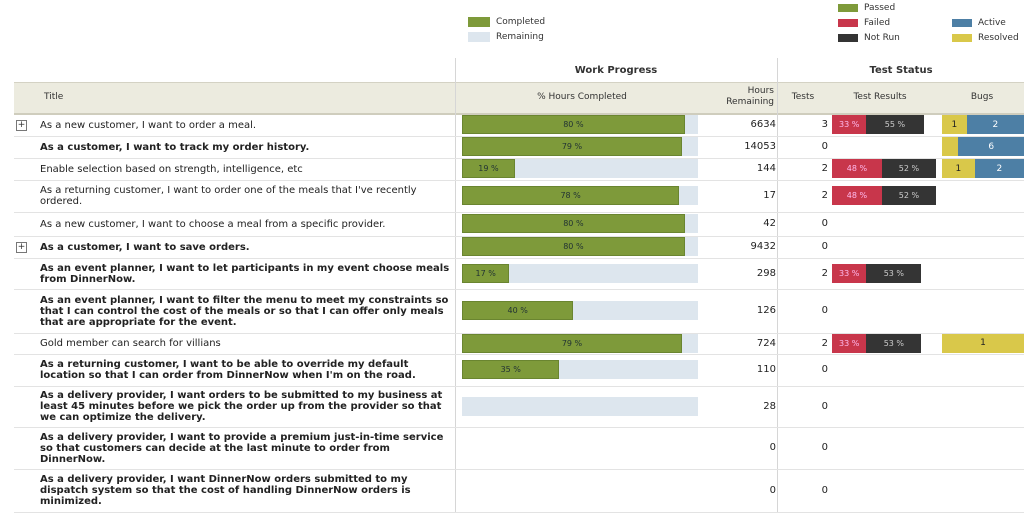 Image resolution: width=1024 pixels, height=513 pixels. I want to click on legend-completed-label: Completed, so click(521, 21).